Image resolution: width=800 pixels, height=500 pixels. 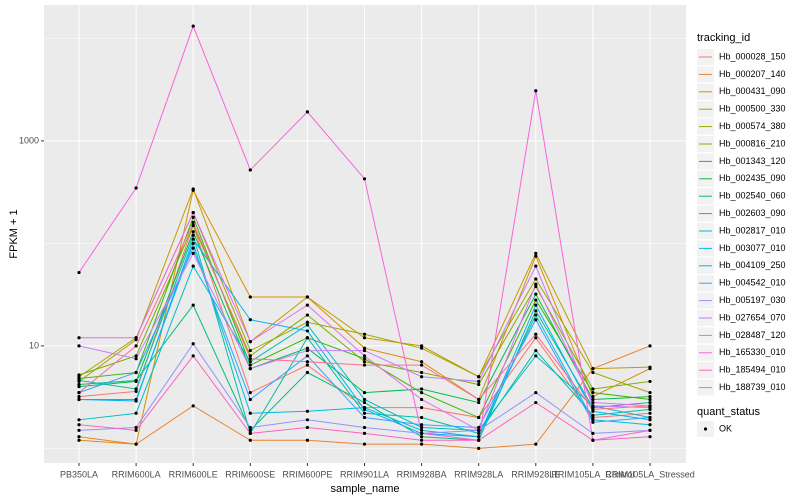 I want to click on legend-label: Hb_188739_010, so click(x=752, y=387).